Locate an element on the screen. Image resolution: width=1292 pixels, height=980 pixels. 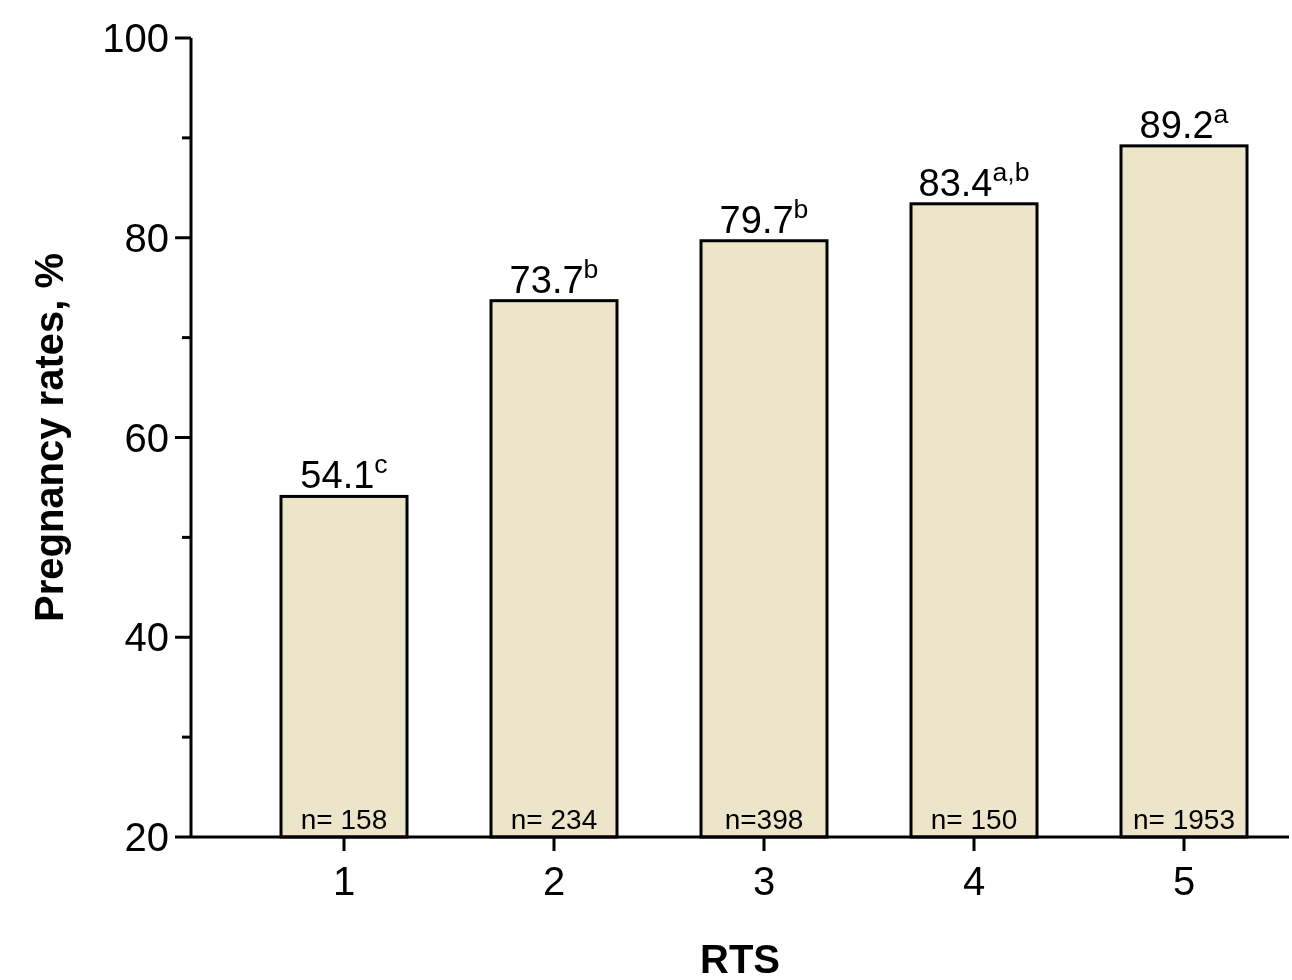
y-tick-label: 40 is located at coordinates (146, 637).